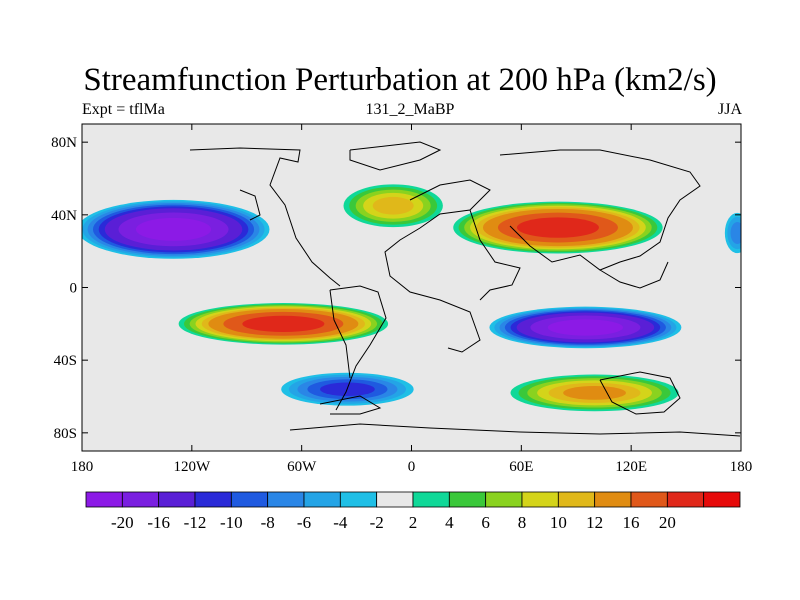 This screenshot has width=800, height=600. I want to click on colorbar-label: -6, so click(304, 522).